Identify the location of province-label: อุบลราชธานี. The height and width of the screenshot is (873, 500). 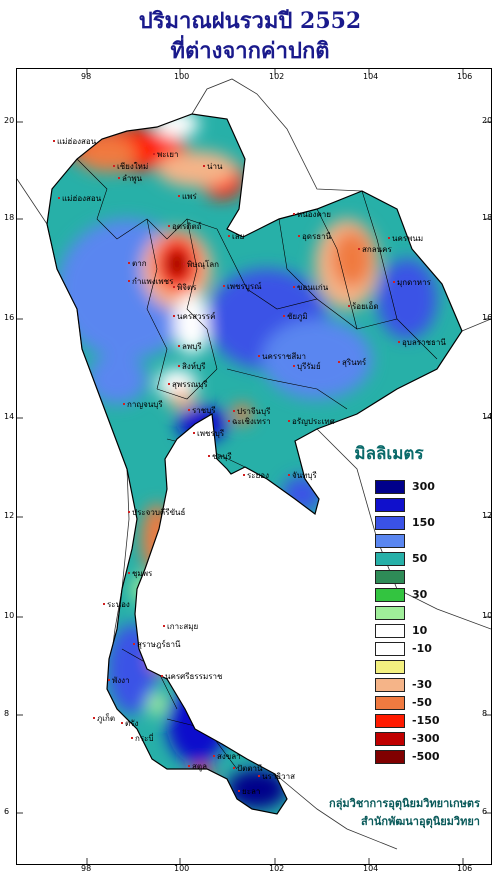
(424, 342).